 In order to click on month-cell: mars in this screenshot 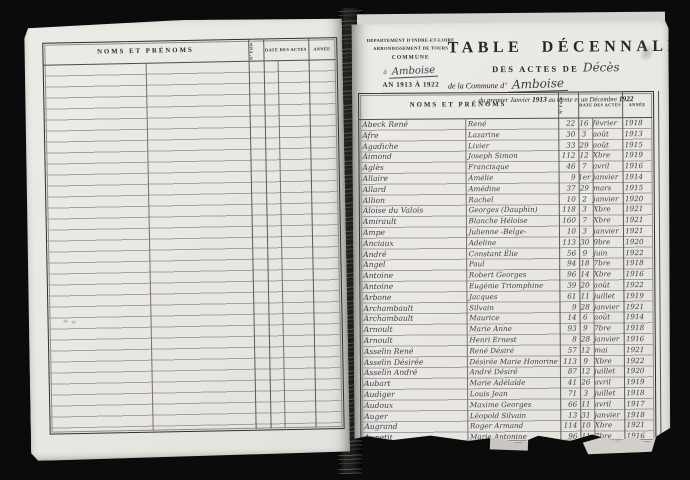, I will do `click(602, 188)`.